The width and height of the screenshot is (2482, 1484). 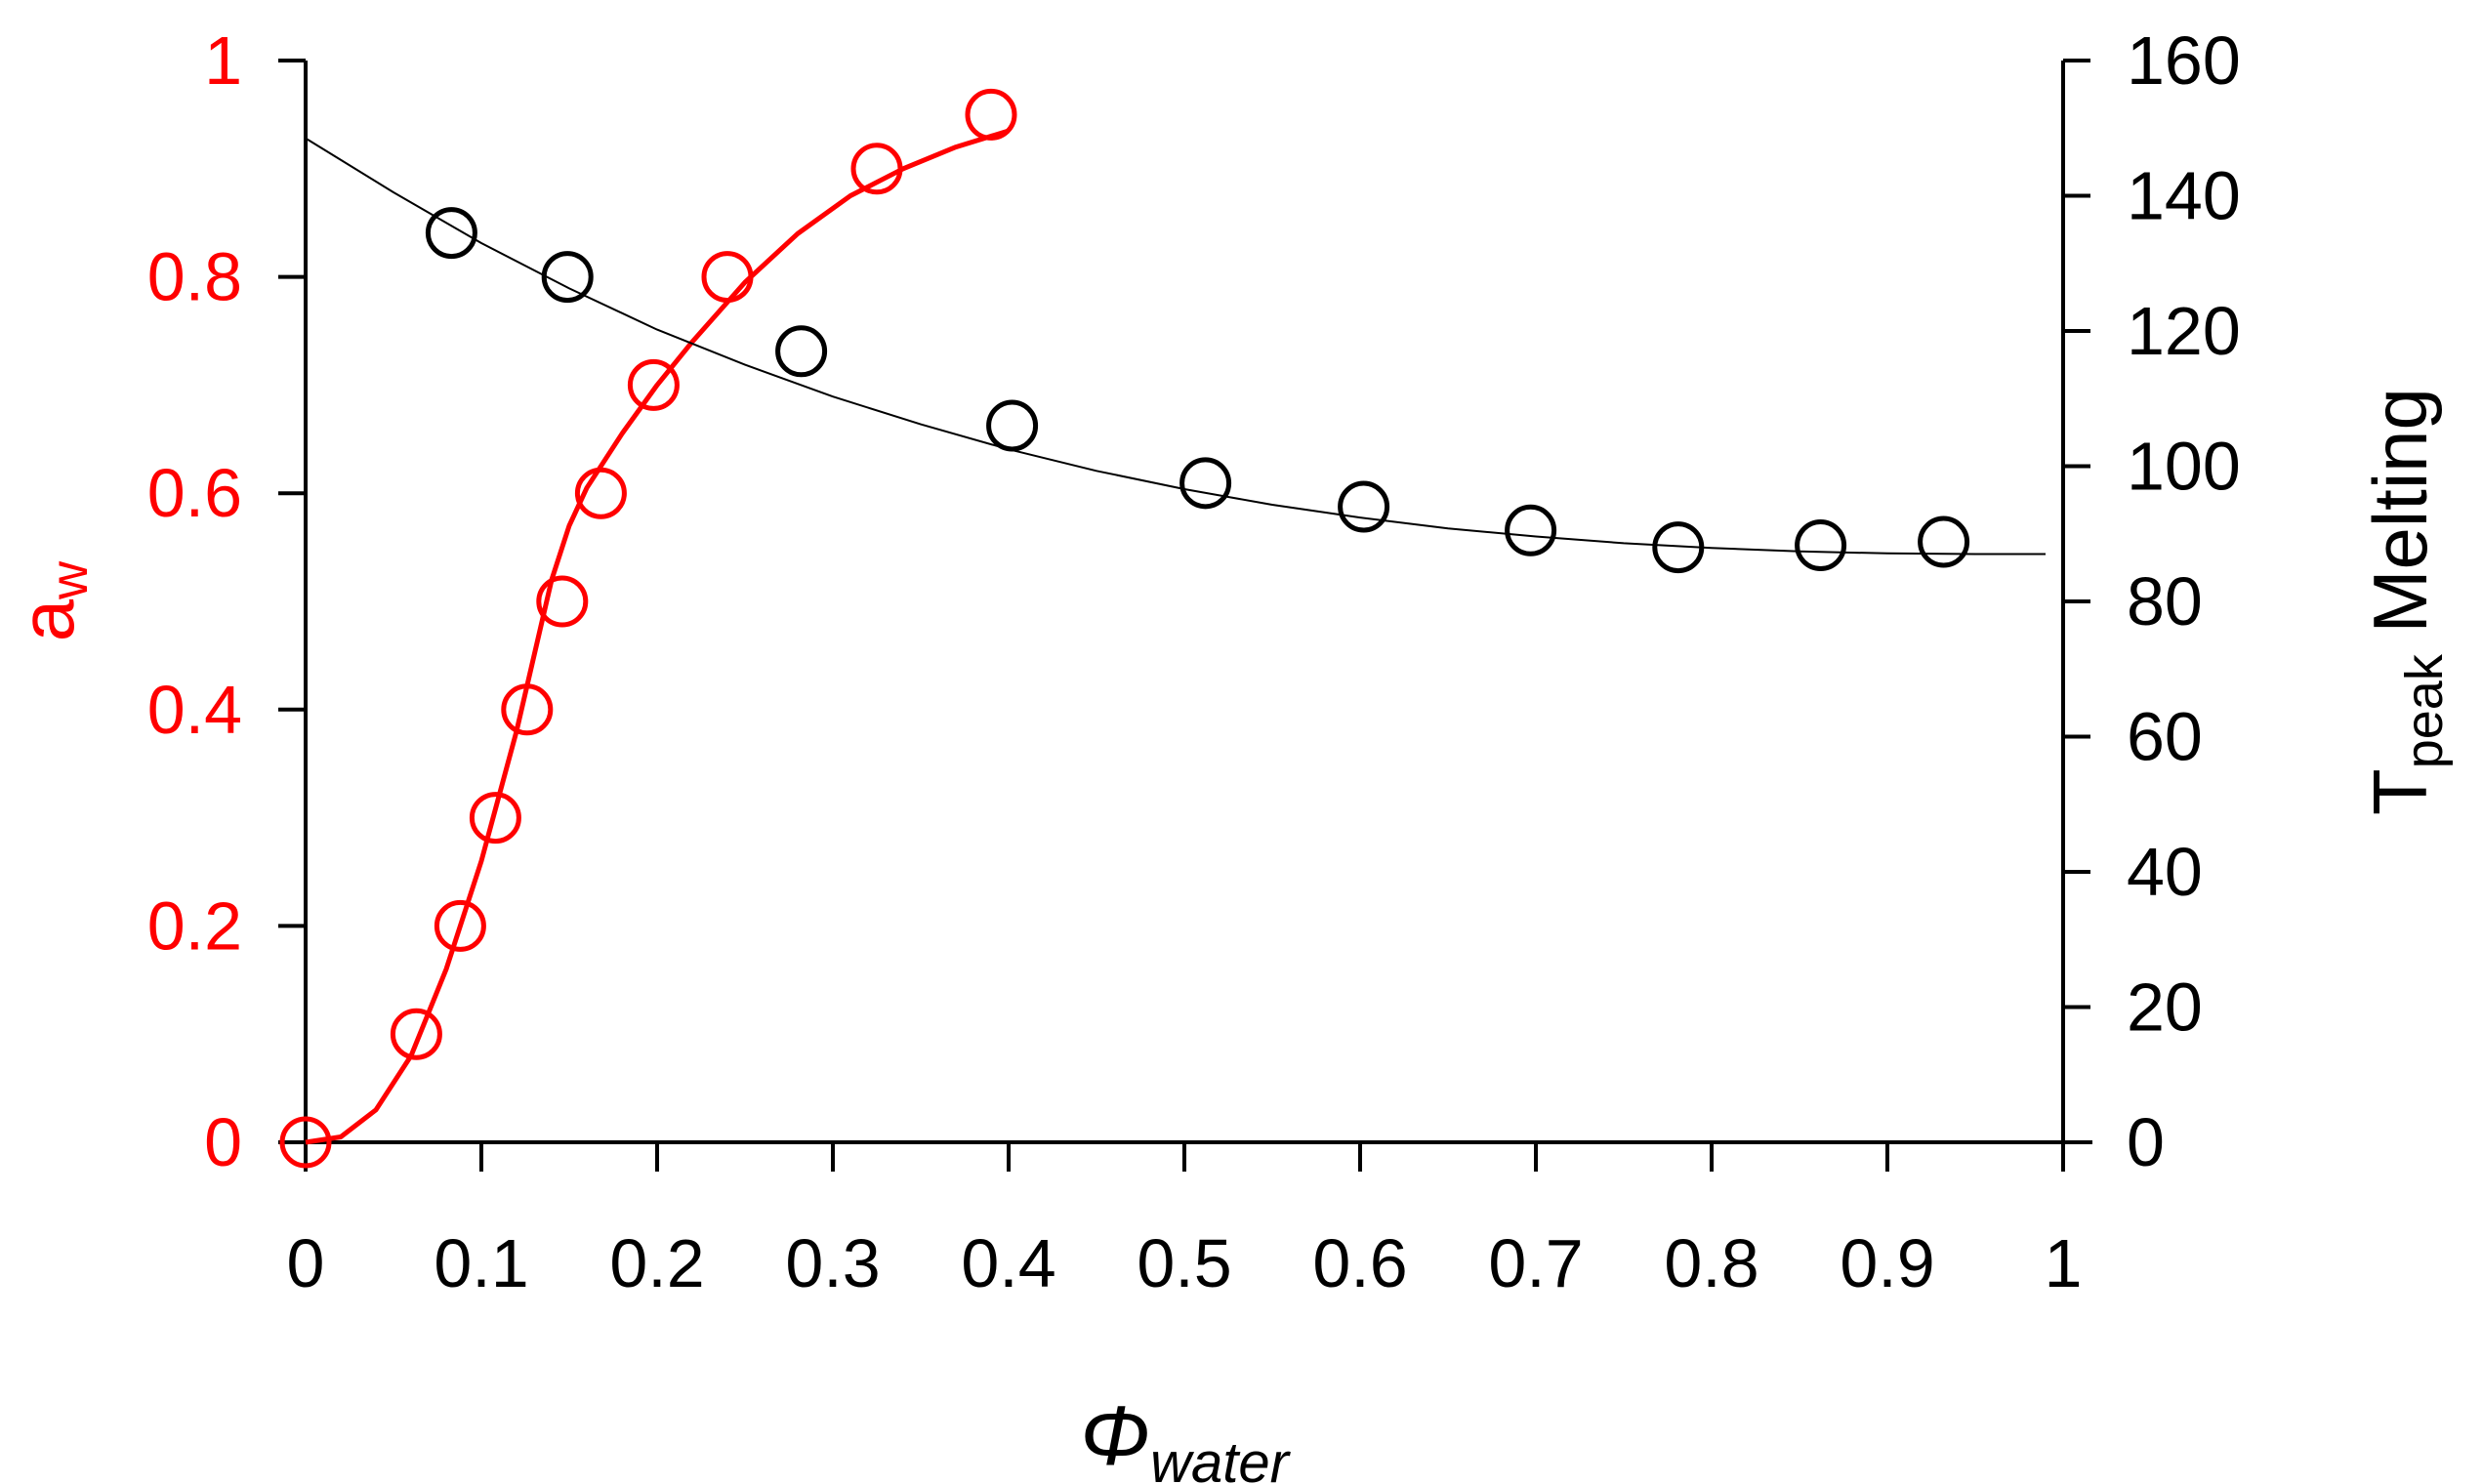 I want to click on y-left-tick-label: 0.8, so click(x=195, y=277).